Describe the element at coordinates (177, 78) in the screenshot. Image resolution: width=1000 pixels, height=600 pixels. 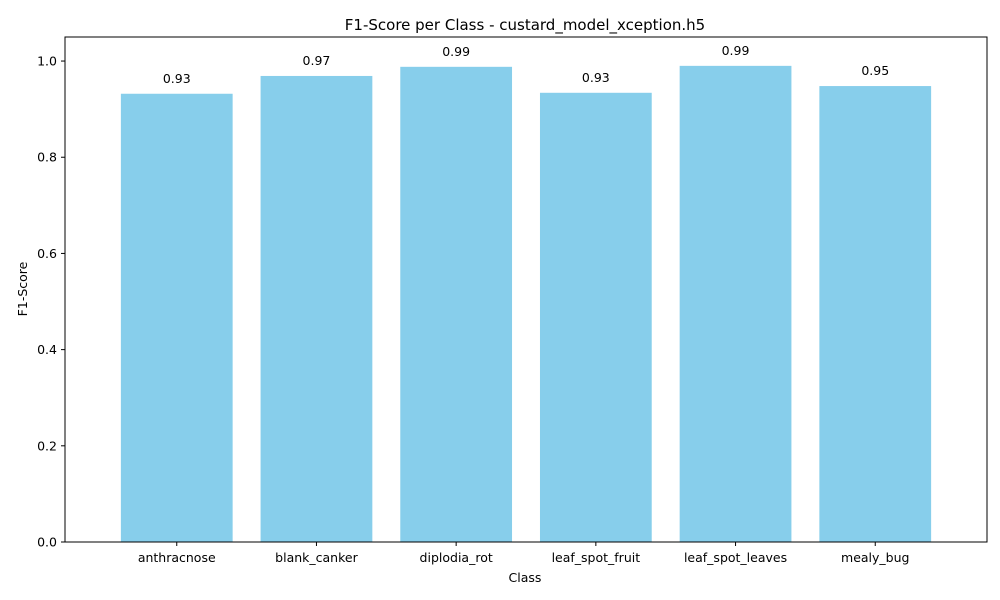
I see `value-label-anthracnose: 0.93` at that location.